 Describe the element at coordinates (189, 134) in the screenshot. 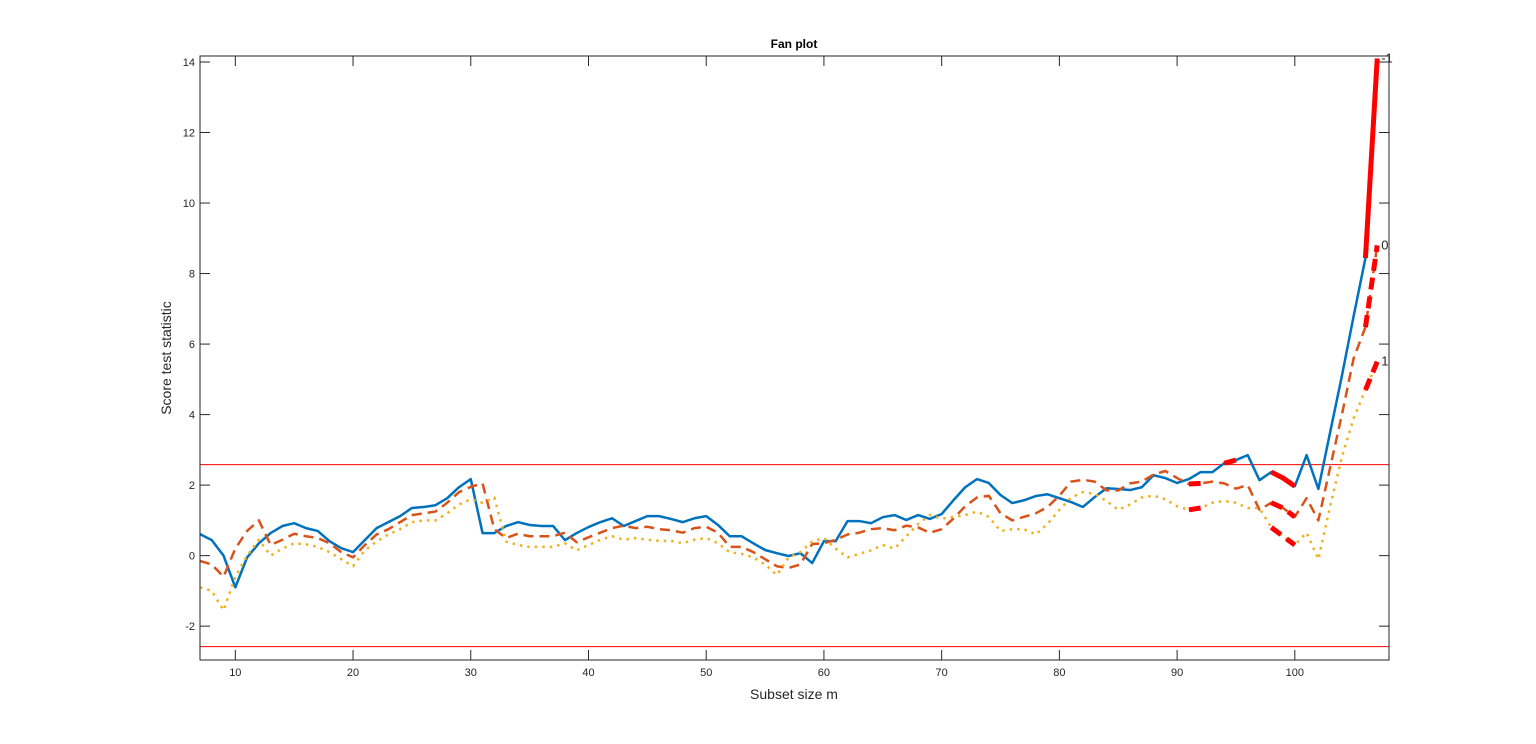

I see `y-tick-label: 12` at that location.